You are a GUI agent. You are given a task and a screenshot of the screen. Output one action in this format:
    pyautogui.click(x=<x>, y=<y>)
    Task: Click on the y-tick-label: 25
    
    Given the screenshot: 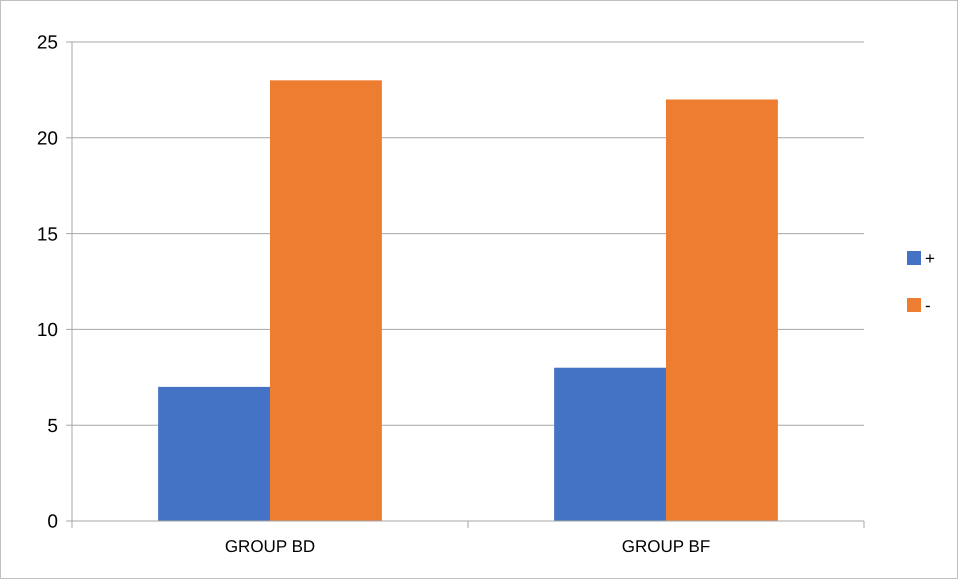 What is the action you would take?
    pyautogui.click(x=47, y=43)
    